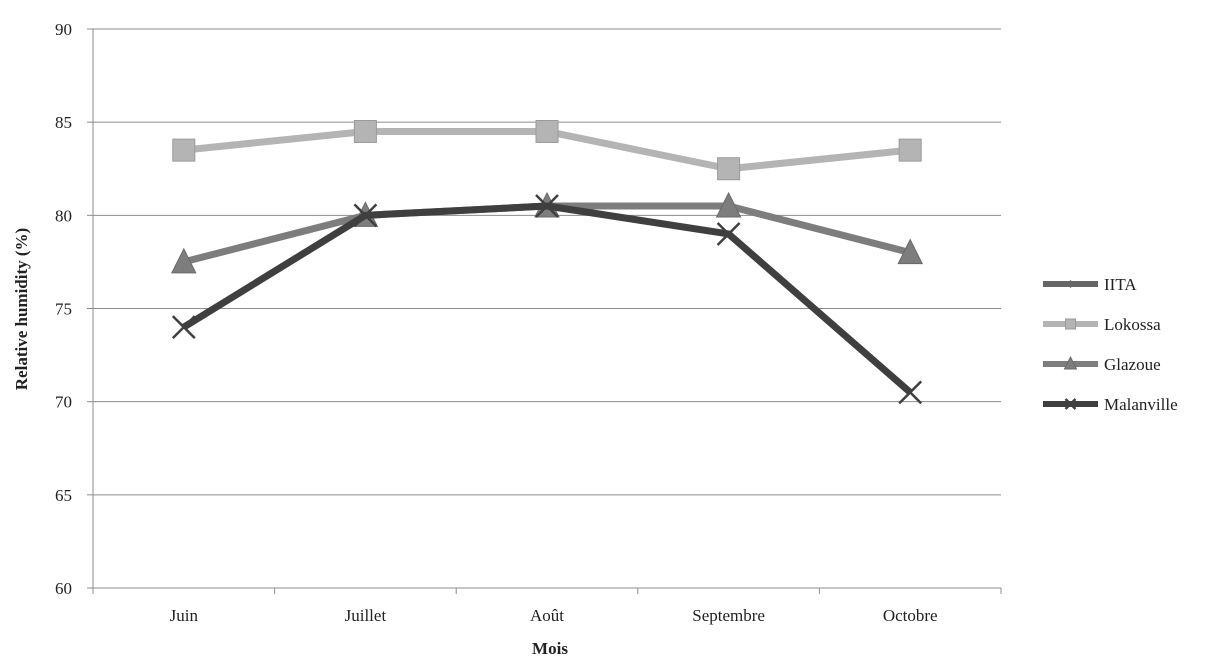 This screenshot has width=1209, height=664. I want to click on y-tick-label: 85, so click(63, 122).